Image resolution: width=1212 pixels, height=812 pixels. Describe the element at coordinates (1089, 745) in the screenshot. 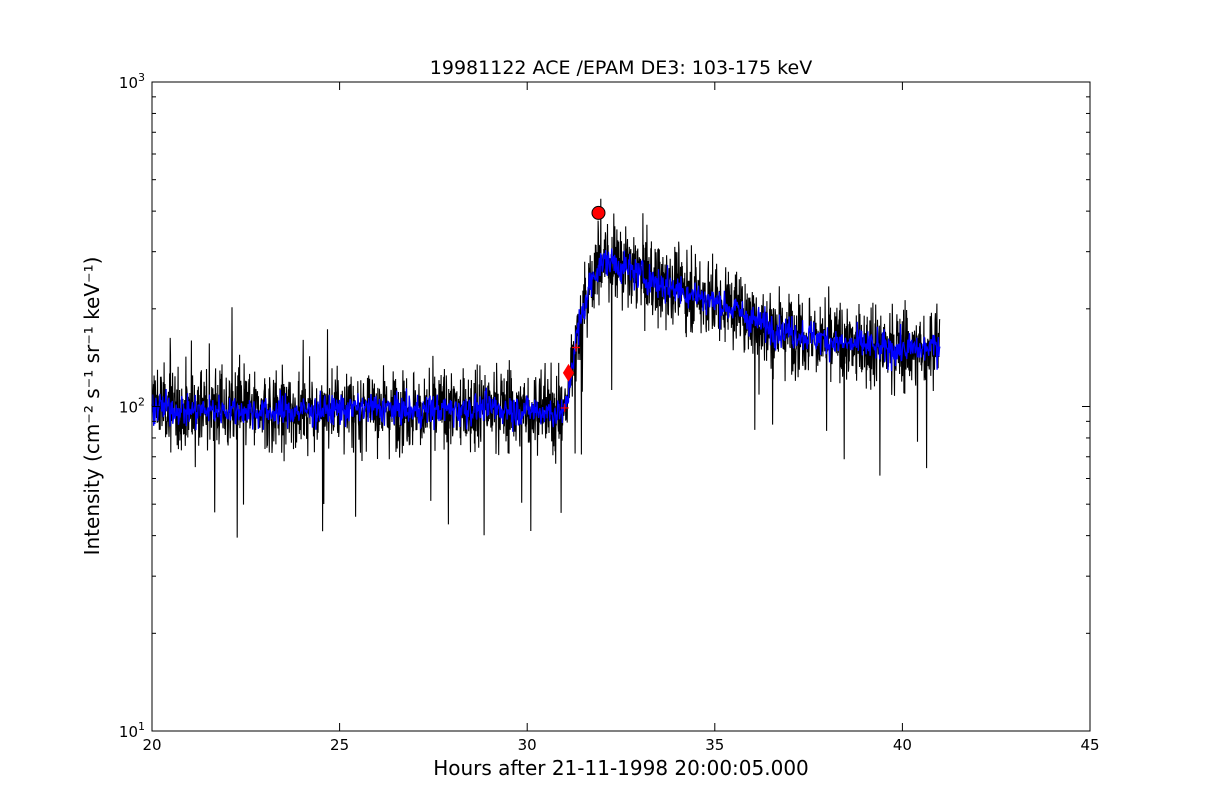

I see `x-tick-label: 45` at that location.